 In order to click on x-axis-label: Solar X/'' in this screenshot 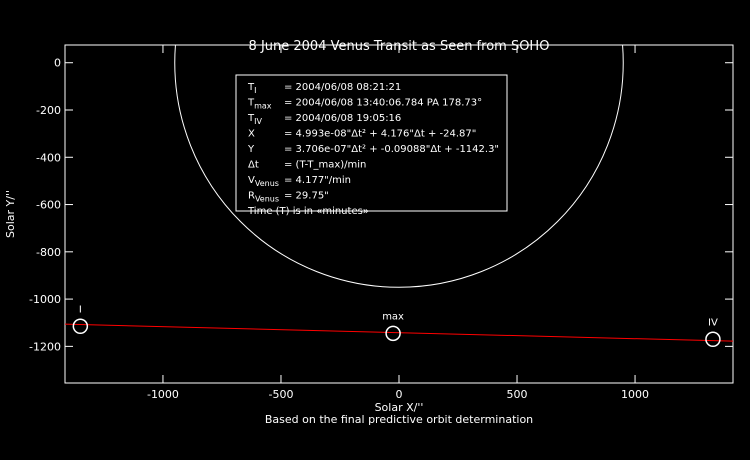, I will do `click(399, 407)`.